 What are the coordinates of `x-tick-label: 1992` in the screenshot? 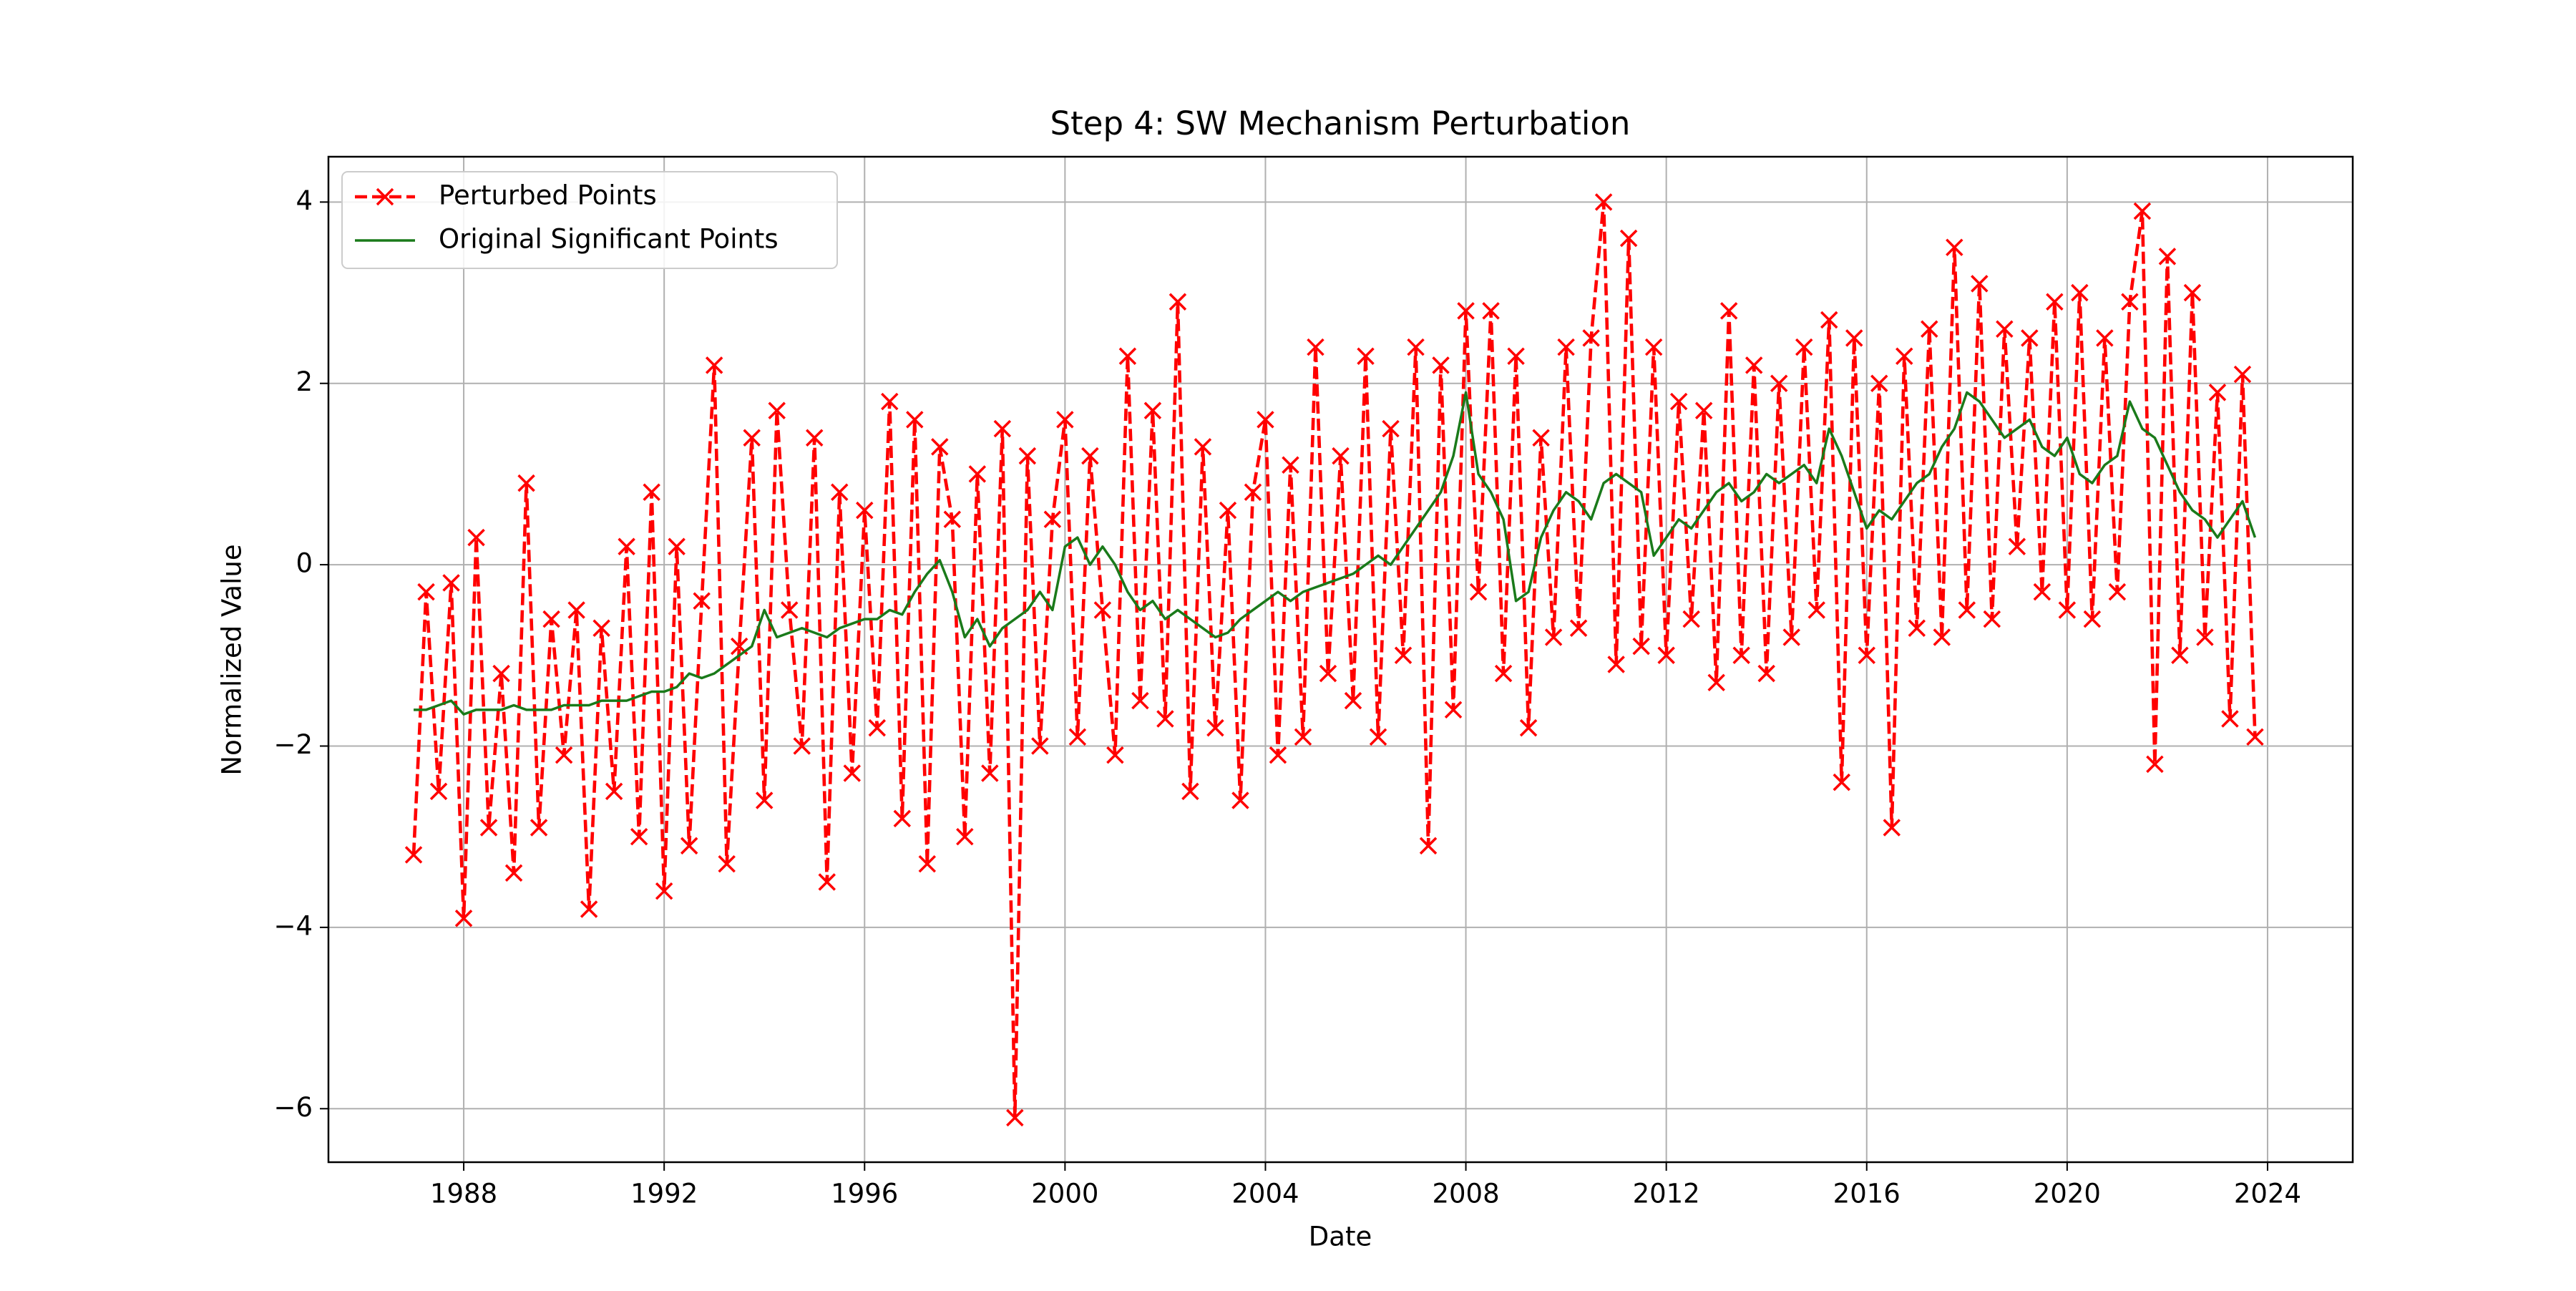 It's located at (664, 1194).